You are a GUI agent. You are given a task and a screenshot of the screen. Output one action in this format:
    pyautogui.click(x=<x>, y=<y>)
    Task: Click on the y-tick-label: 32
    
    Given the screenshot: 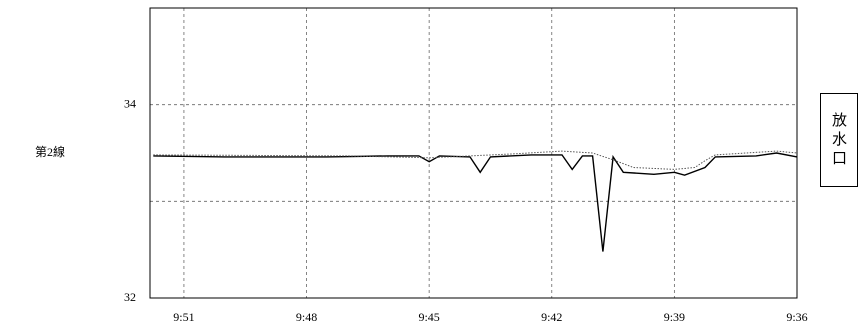 What is the action you would take?
    pyautogui.click(x=130, y=297)
    